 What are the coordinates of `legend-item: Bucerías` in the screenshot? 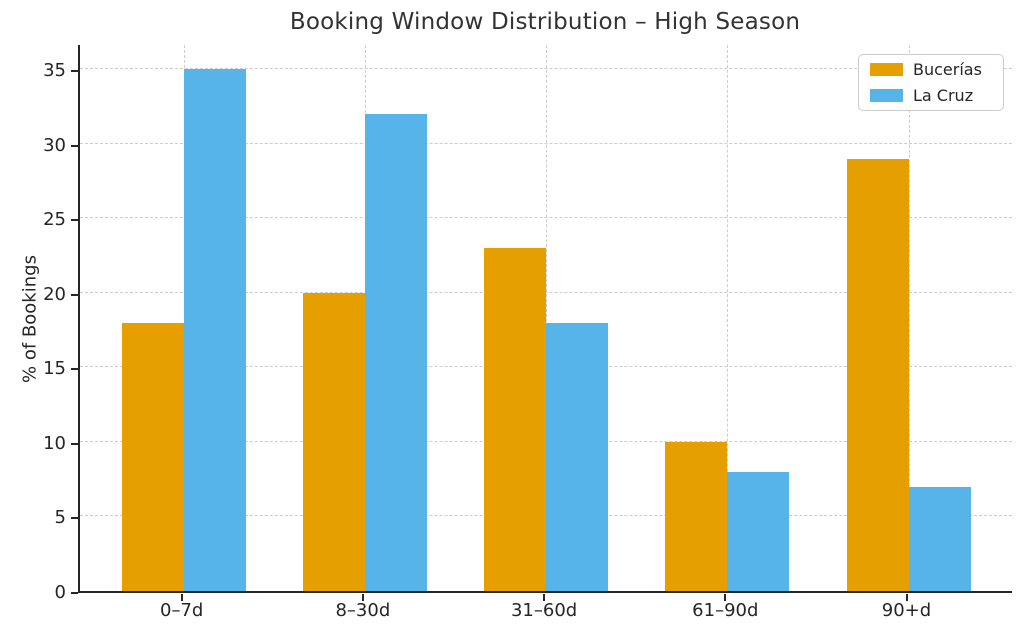 It's located at (936, 69).